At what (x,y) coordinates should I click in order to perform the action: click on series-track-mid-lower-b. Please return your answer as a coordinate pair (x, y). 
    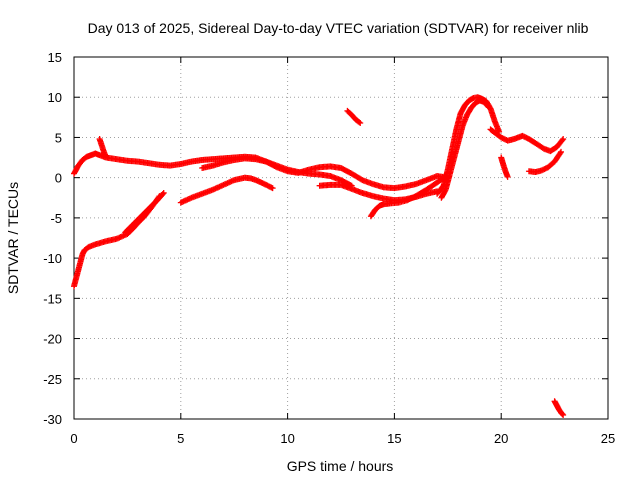
    Looking at the image, I should click on (277, 172).